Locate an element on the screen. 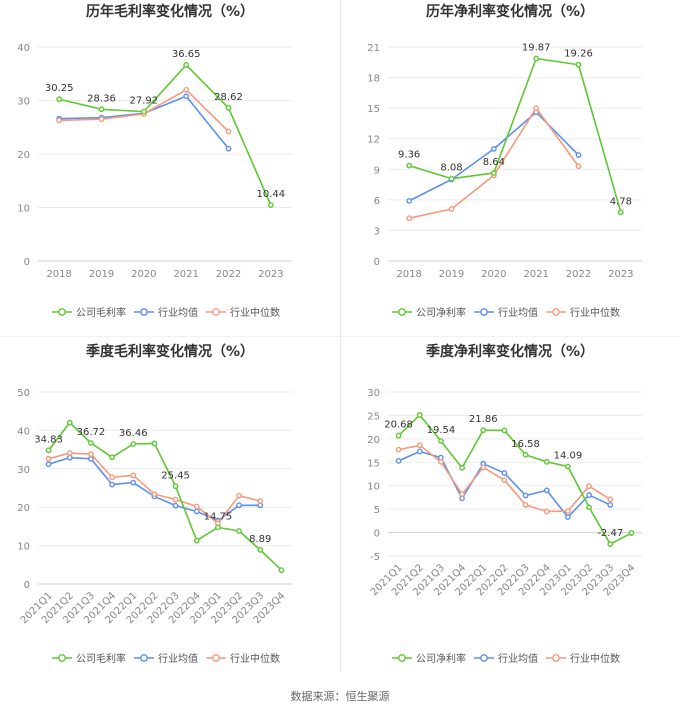 The height and width of the screenshot is (712, 680). data-label: 36.65 is located at coordinates (186, 54).